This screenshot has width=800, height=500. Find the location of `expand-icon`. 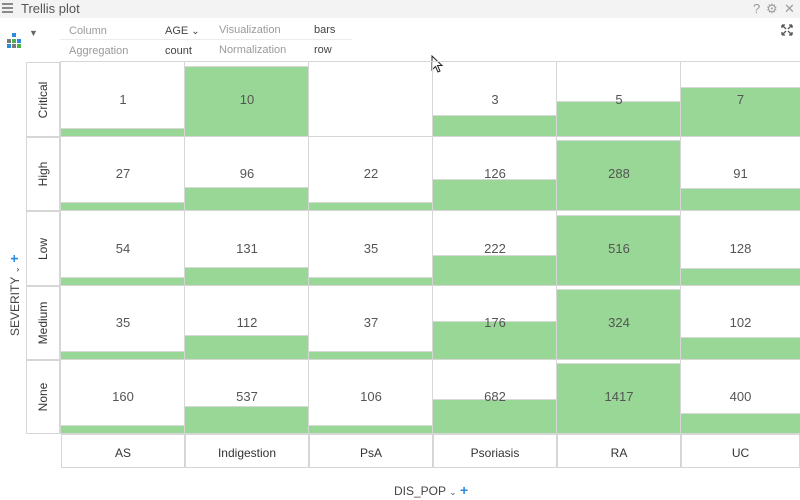

expand-icon is located at coordinates (787, 31).